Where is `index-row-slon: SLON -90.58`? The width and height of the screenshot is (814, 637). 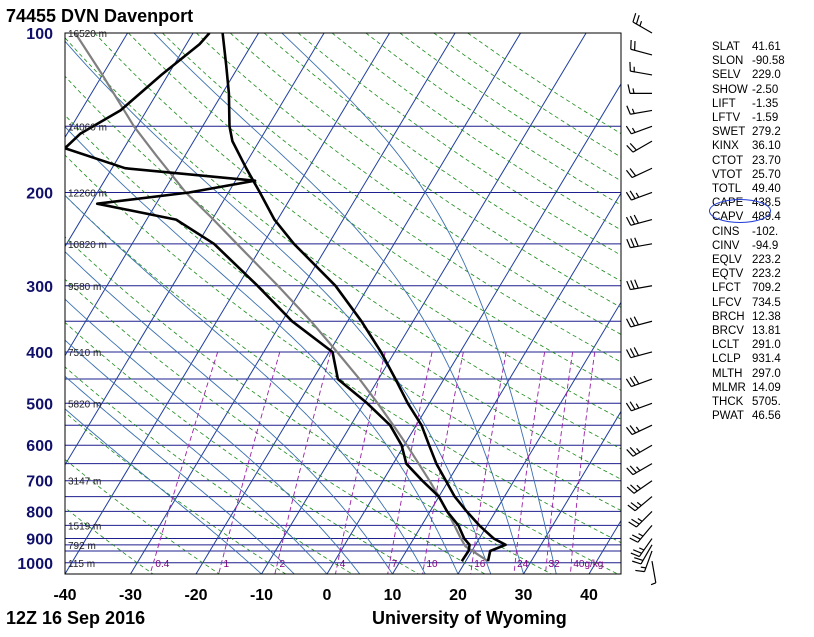
index-row-slon: SLON -90.58 is located at coordinates (762, 61).